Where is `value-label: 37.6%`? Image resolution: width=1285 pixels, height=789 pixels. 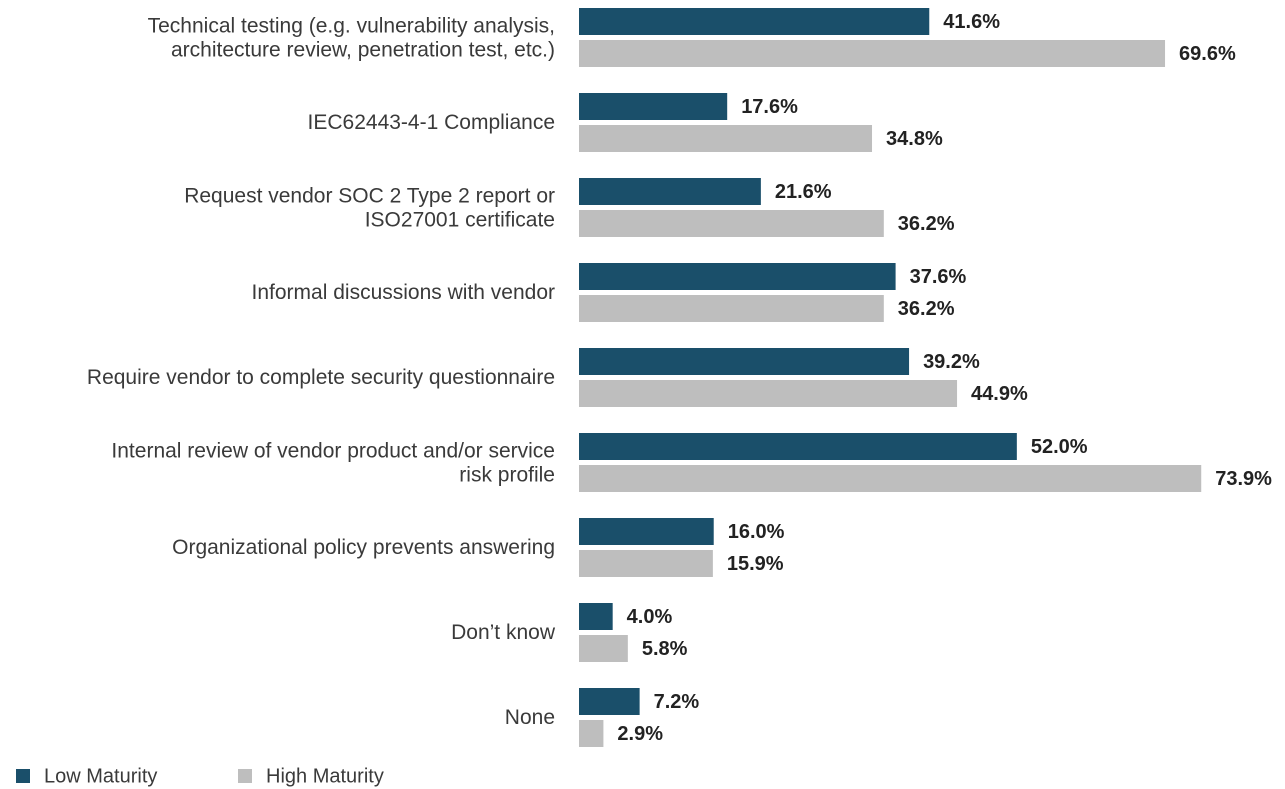 value-label: 37.6% is located at coordinates (938, 277).